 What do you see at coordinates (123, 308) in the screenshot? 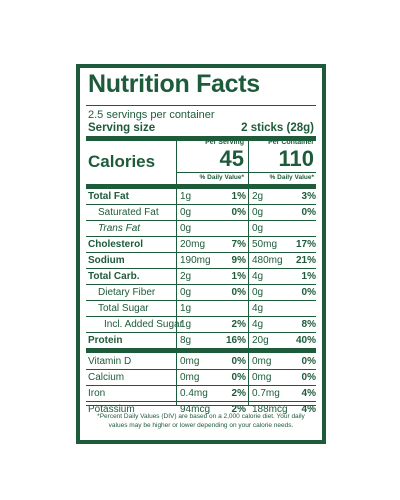
I see `nutrient-label: Total Sugar` at bounding box center [123, 308].